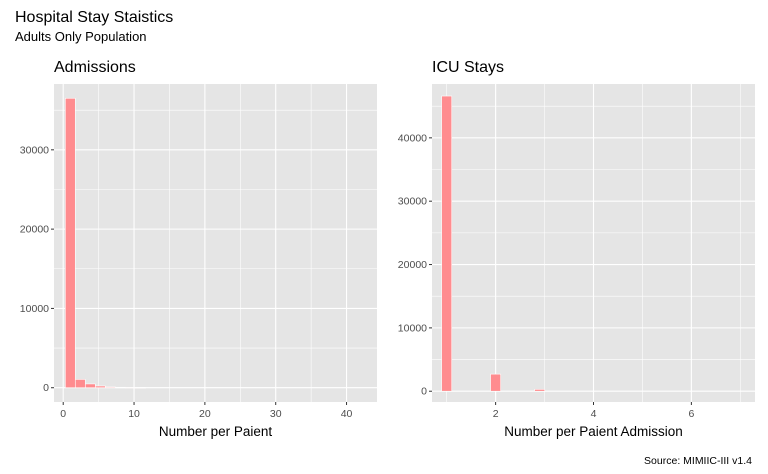 Image resolution: width=768 pixels, height=474 pixels. What do you see at coordinates (205, 414) in the screenshot?
I see `x-tick-label: 20` at bounding box center [205, 414].